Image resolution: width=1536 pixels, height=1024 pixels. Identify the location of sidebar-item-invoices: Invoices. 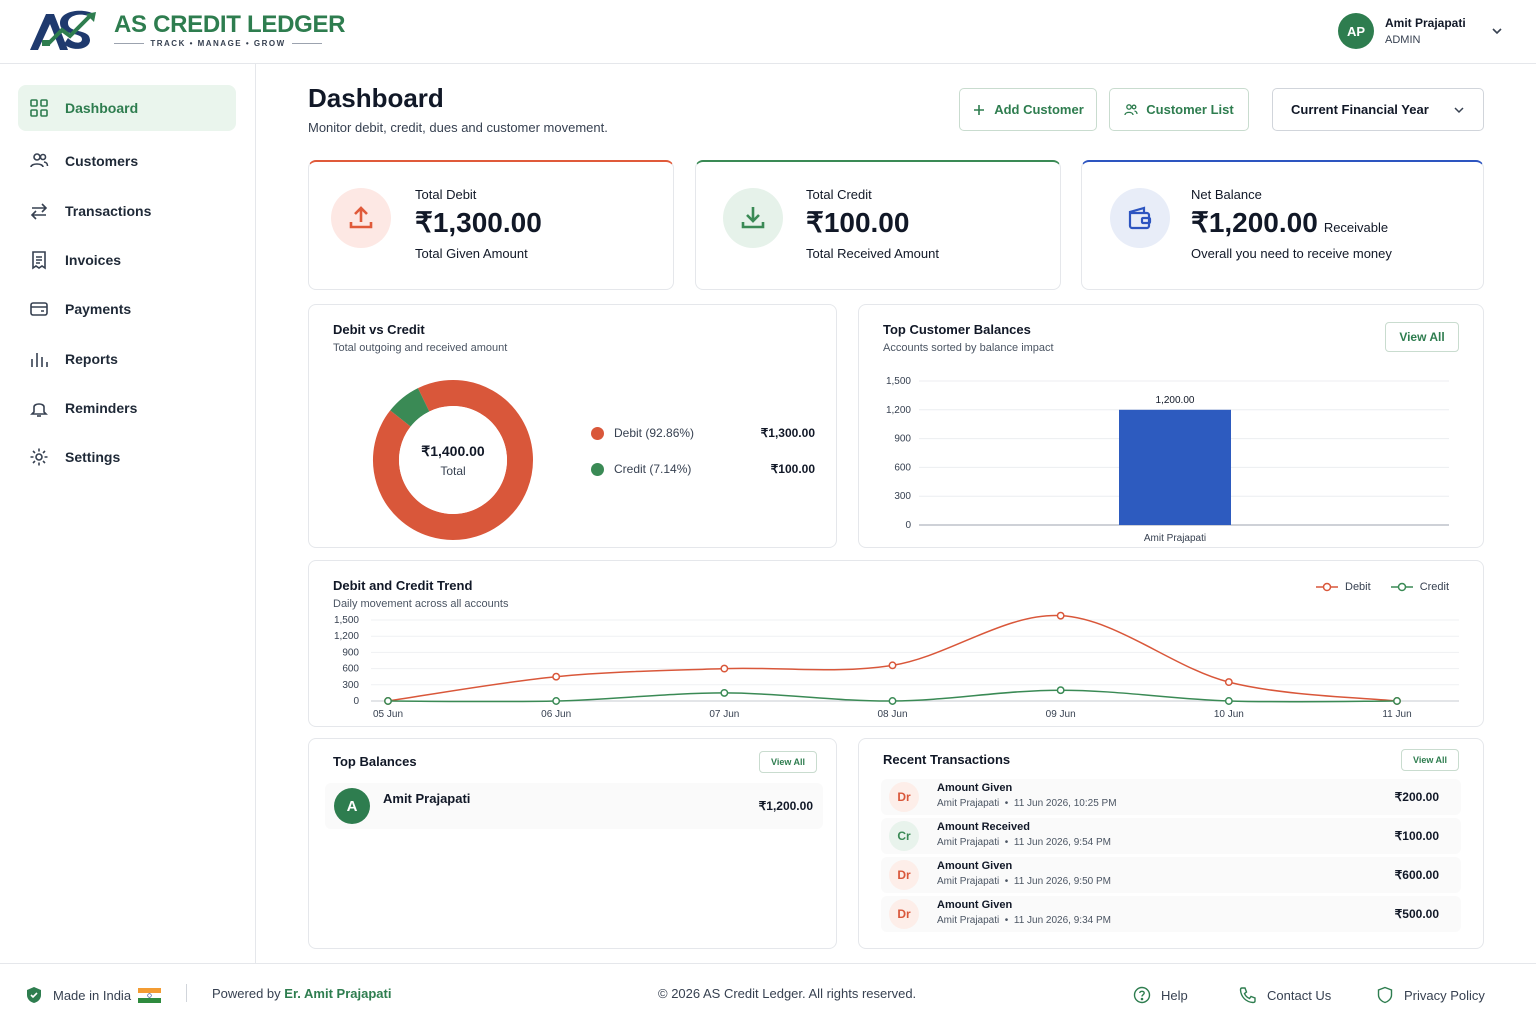
(127, 260).